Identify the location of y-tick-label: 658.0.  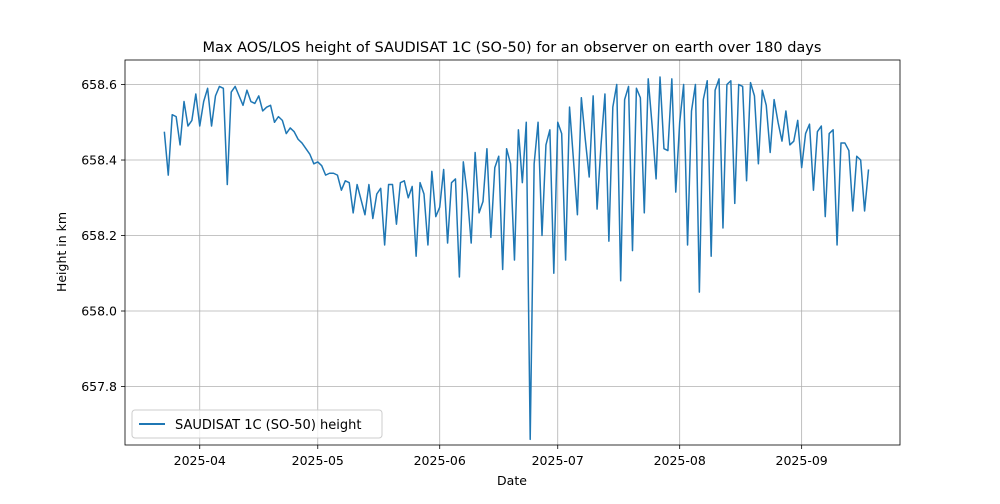
(99, 311).